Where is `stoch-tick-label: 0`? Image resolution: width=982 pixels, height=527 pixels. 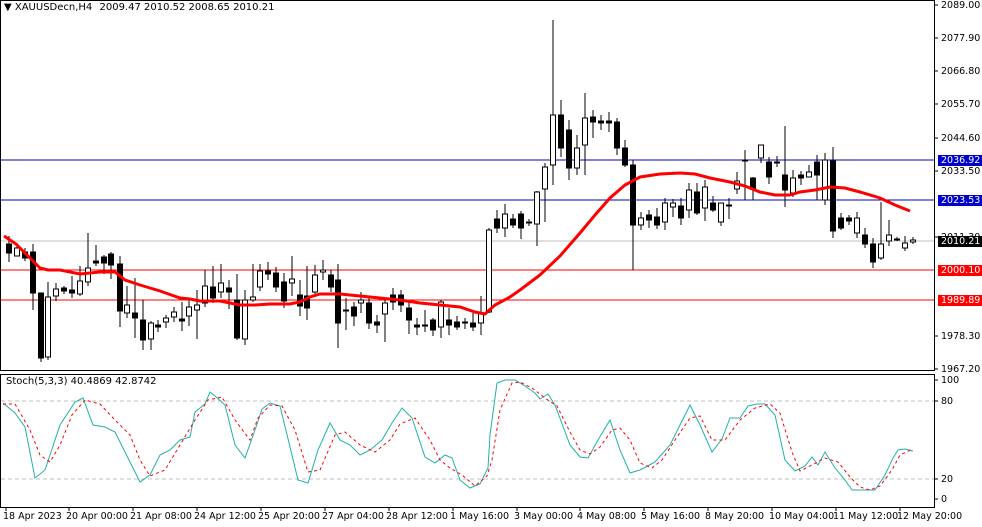 stoch-tick-label: 0 is located at coordinates (944, 499).